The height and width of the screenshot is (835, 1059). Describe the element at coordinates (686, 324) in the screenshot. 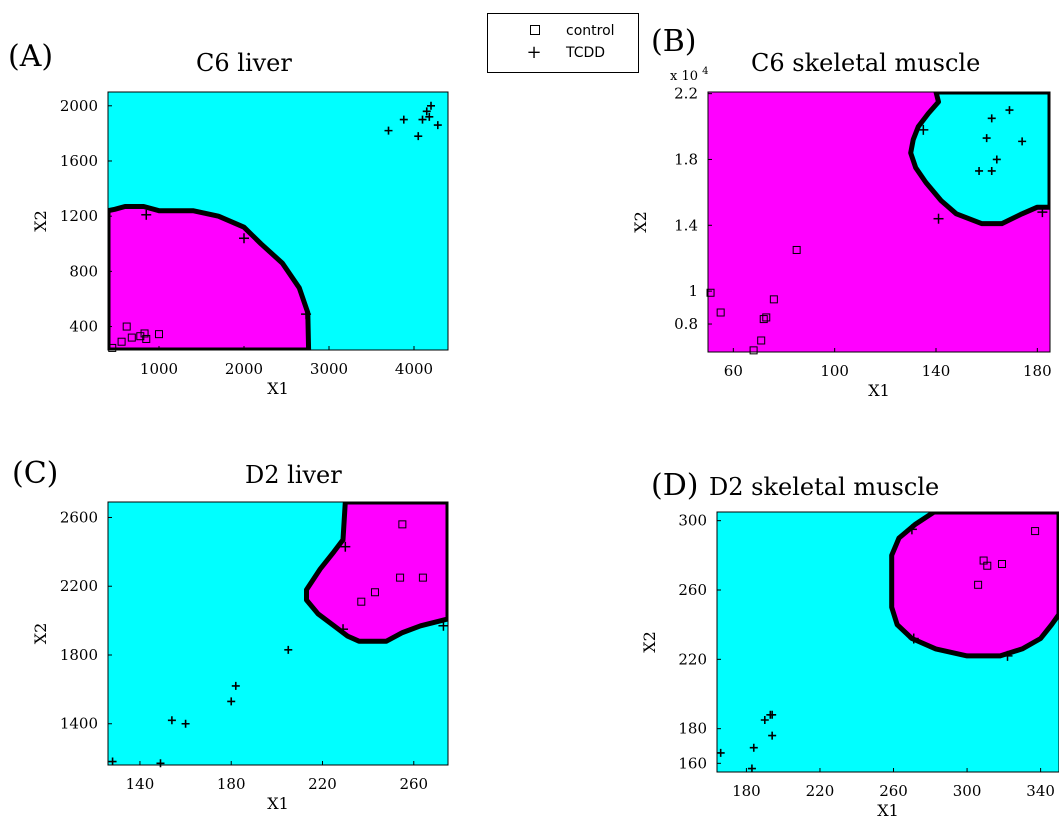

I see `y-tick-label: 0.8` at that location.